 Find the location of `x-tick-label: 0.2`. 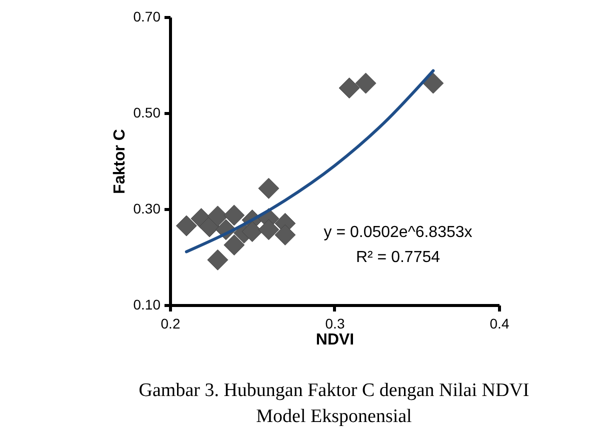

x-tick-label: 0.2 is located at coordinates (170, 324).